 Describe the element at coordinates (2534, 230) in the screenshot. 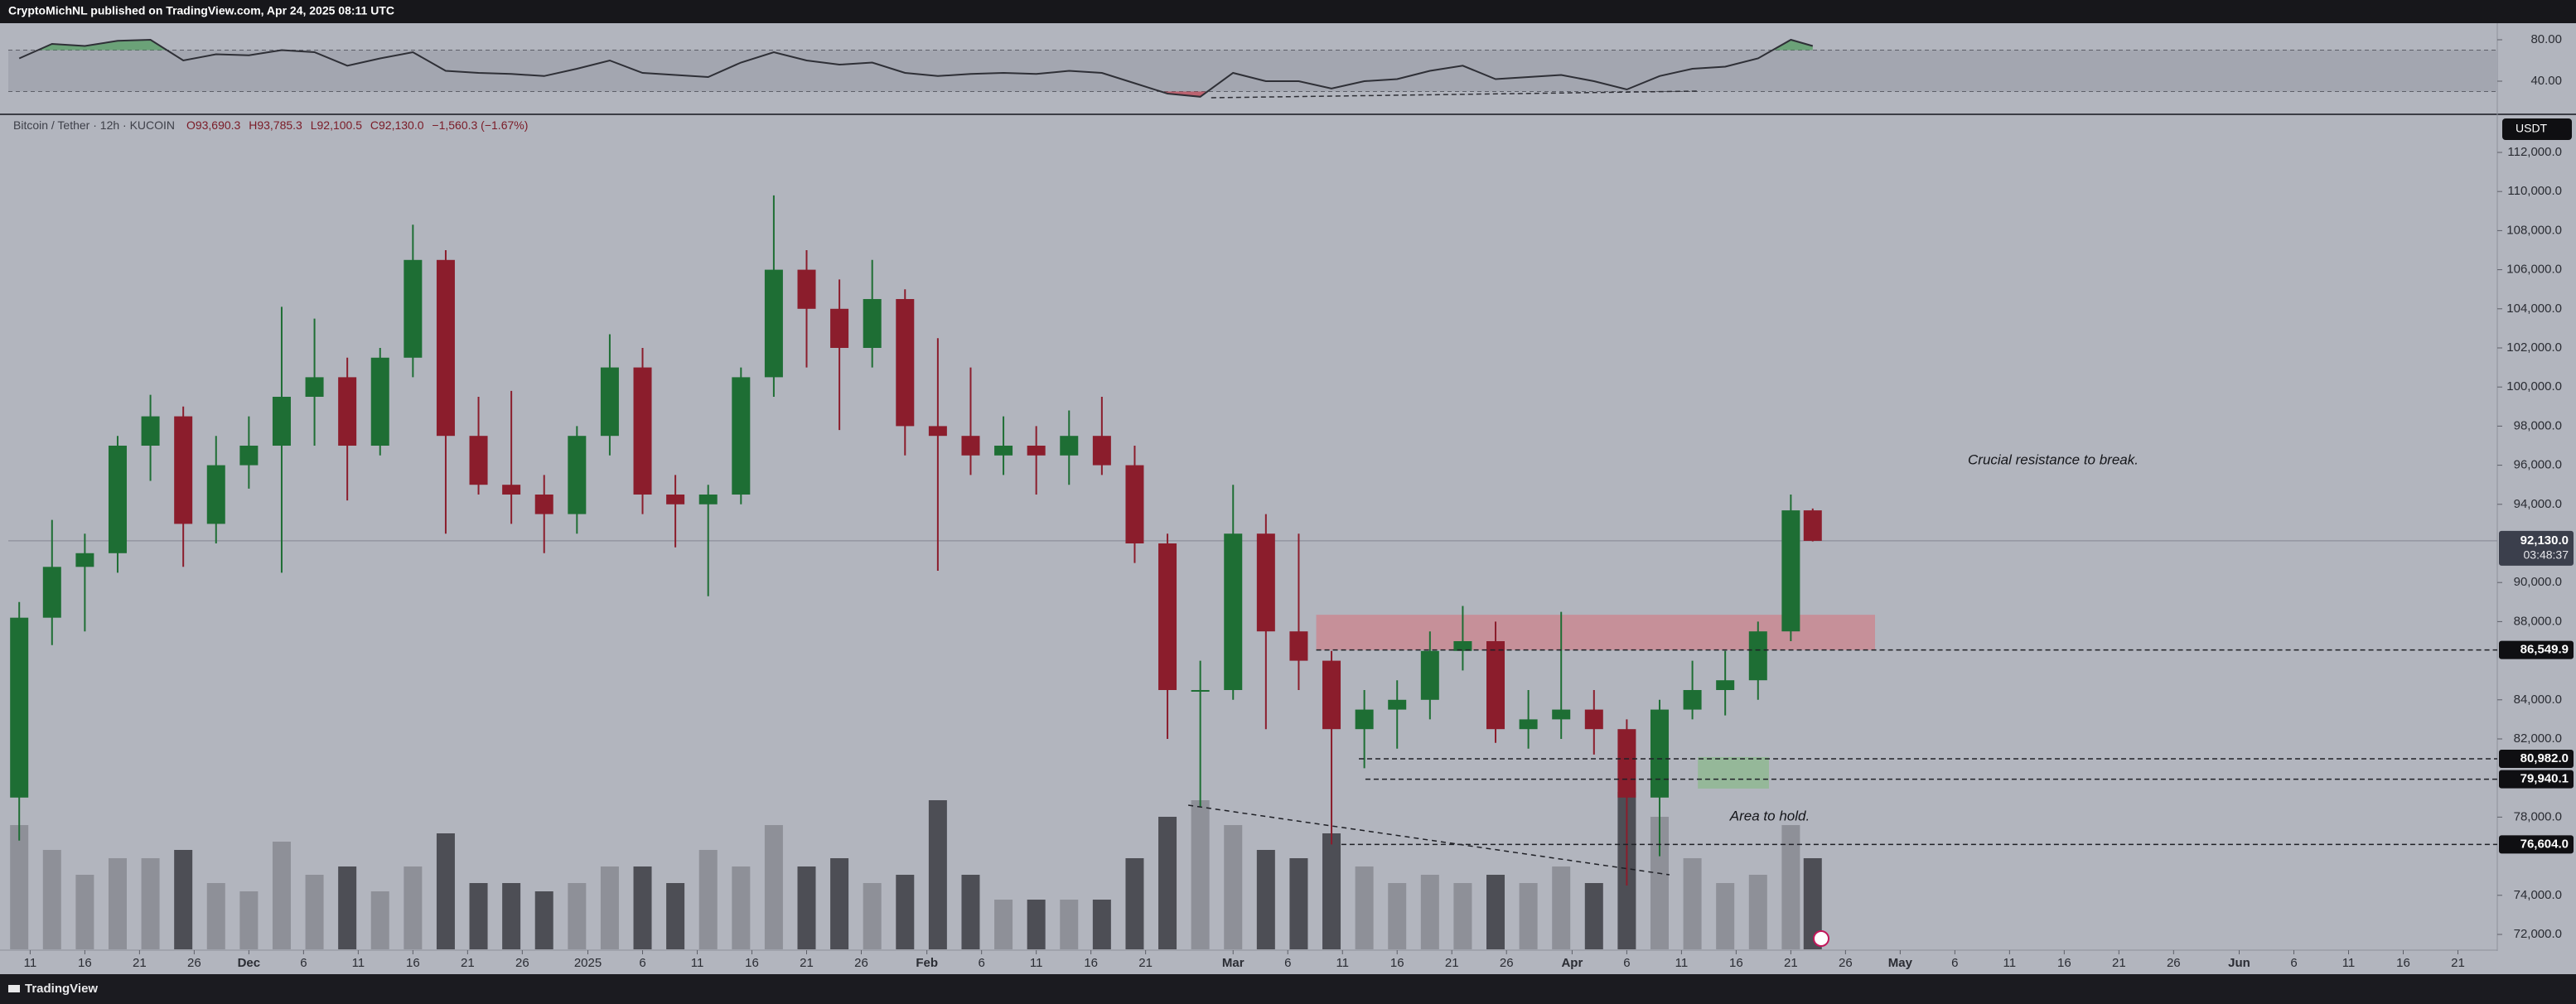

I see `y-tick-label: 108,000.0` at that location.